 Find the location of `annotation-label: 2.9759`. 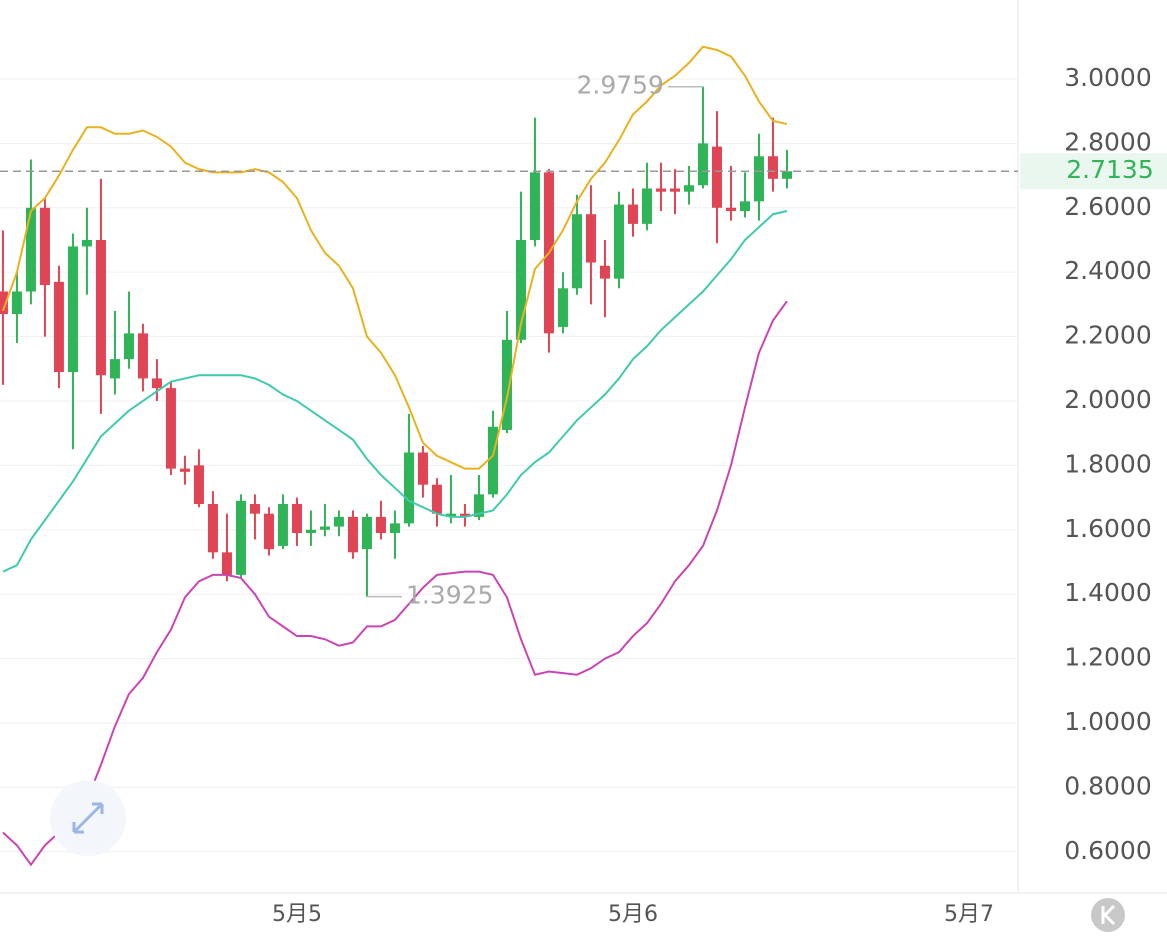

annotation-label: 2.9759 is located at coordinates (619, 85).